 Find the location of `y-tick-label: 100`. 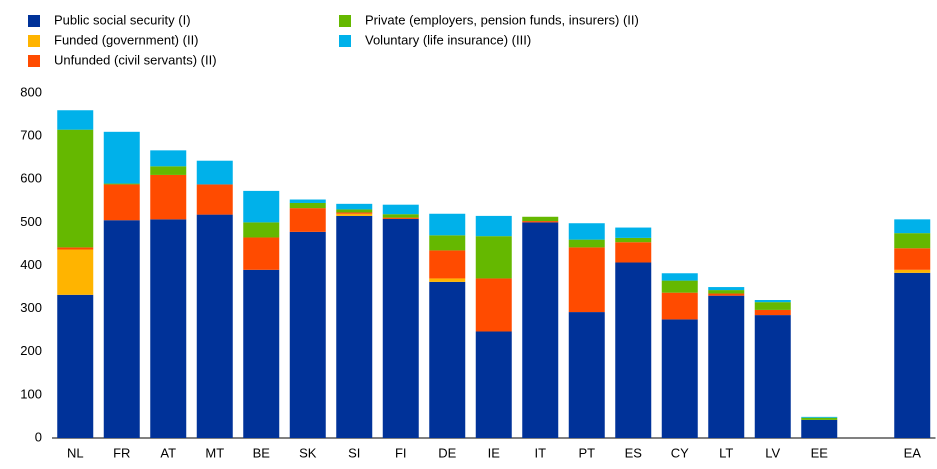

y-tick-label: 100 is located at coordinates (31, 393).